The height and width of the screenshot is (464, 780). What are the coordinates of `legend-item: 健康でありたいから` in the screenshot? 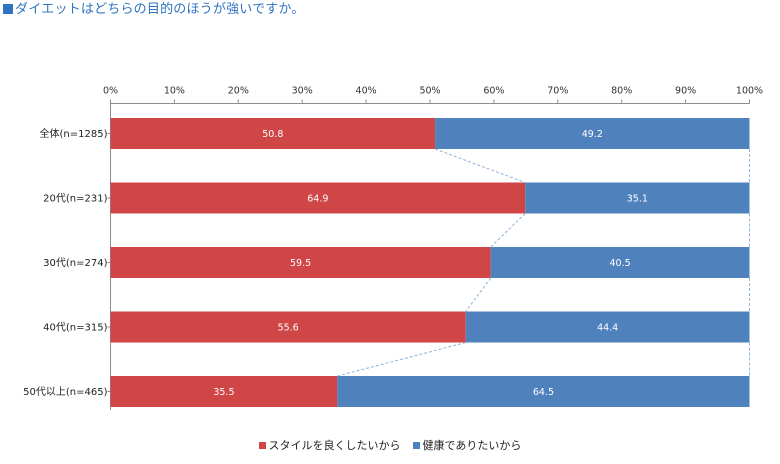 It's located at (467, 445).